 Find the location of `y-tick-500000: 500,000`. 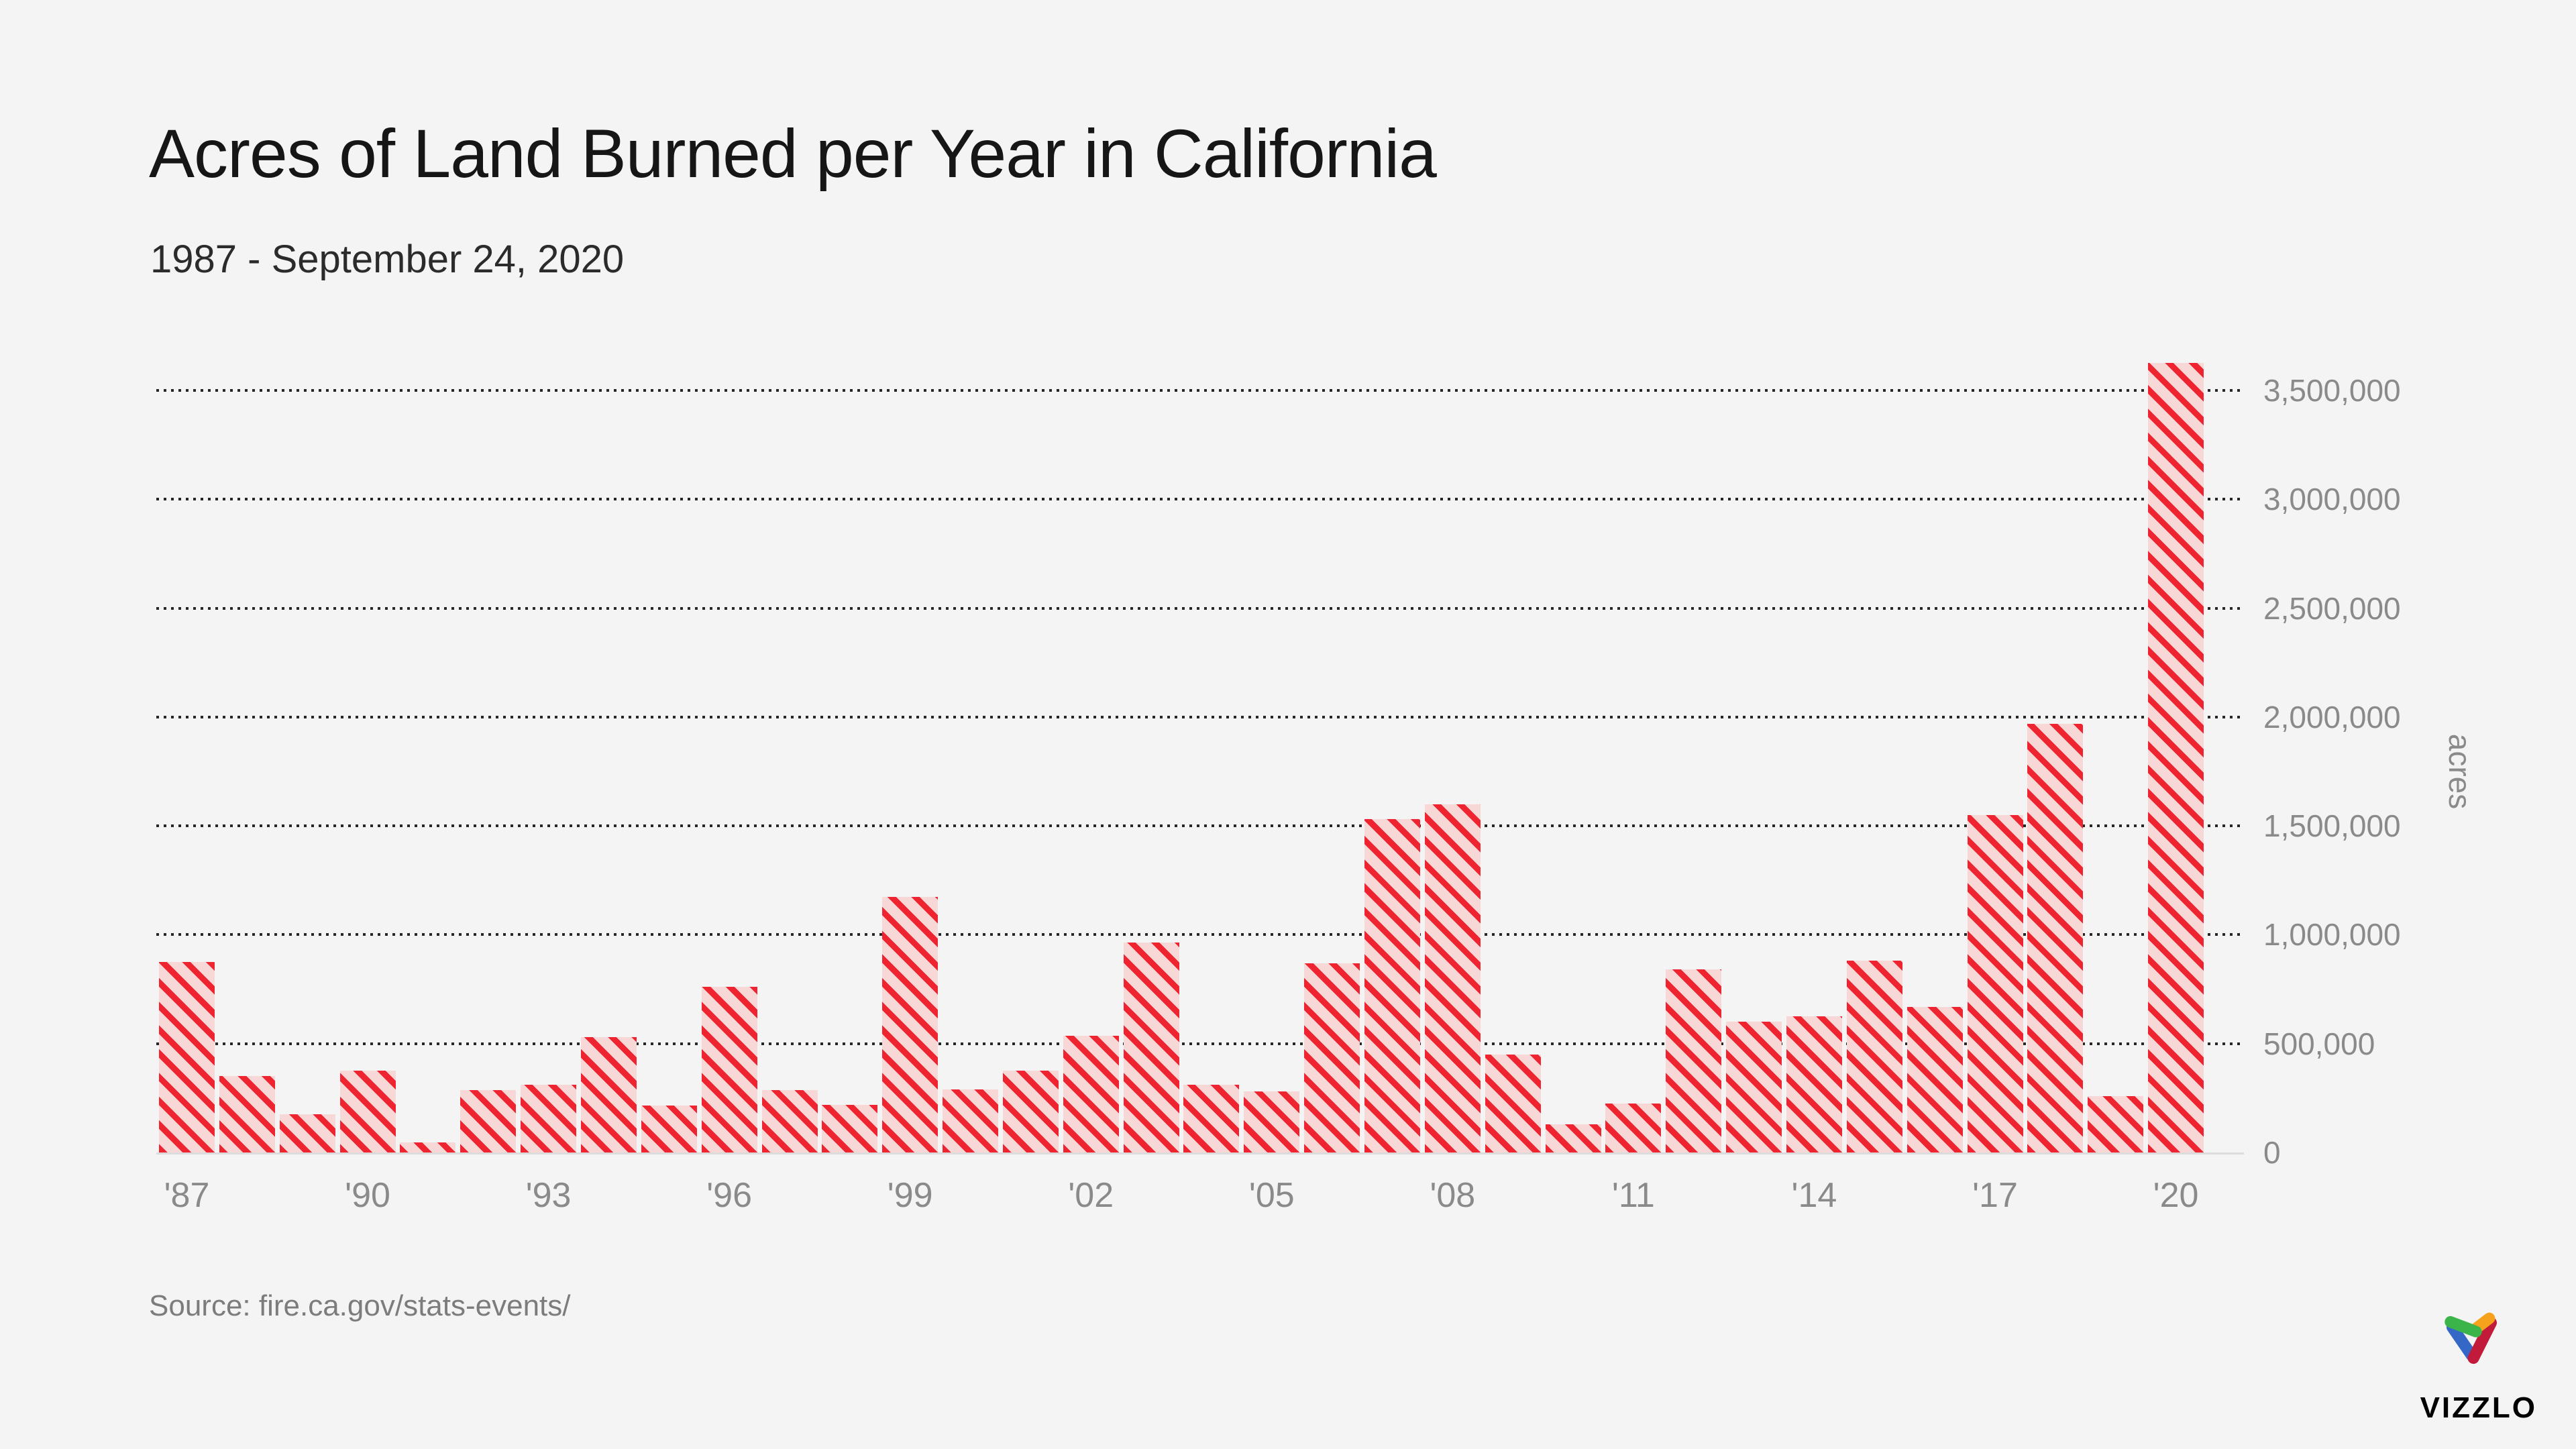

y-tick-500000: 500,000 is located at coordinates (2319, 1043).